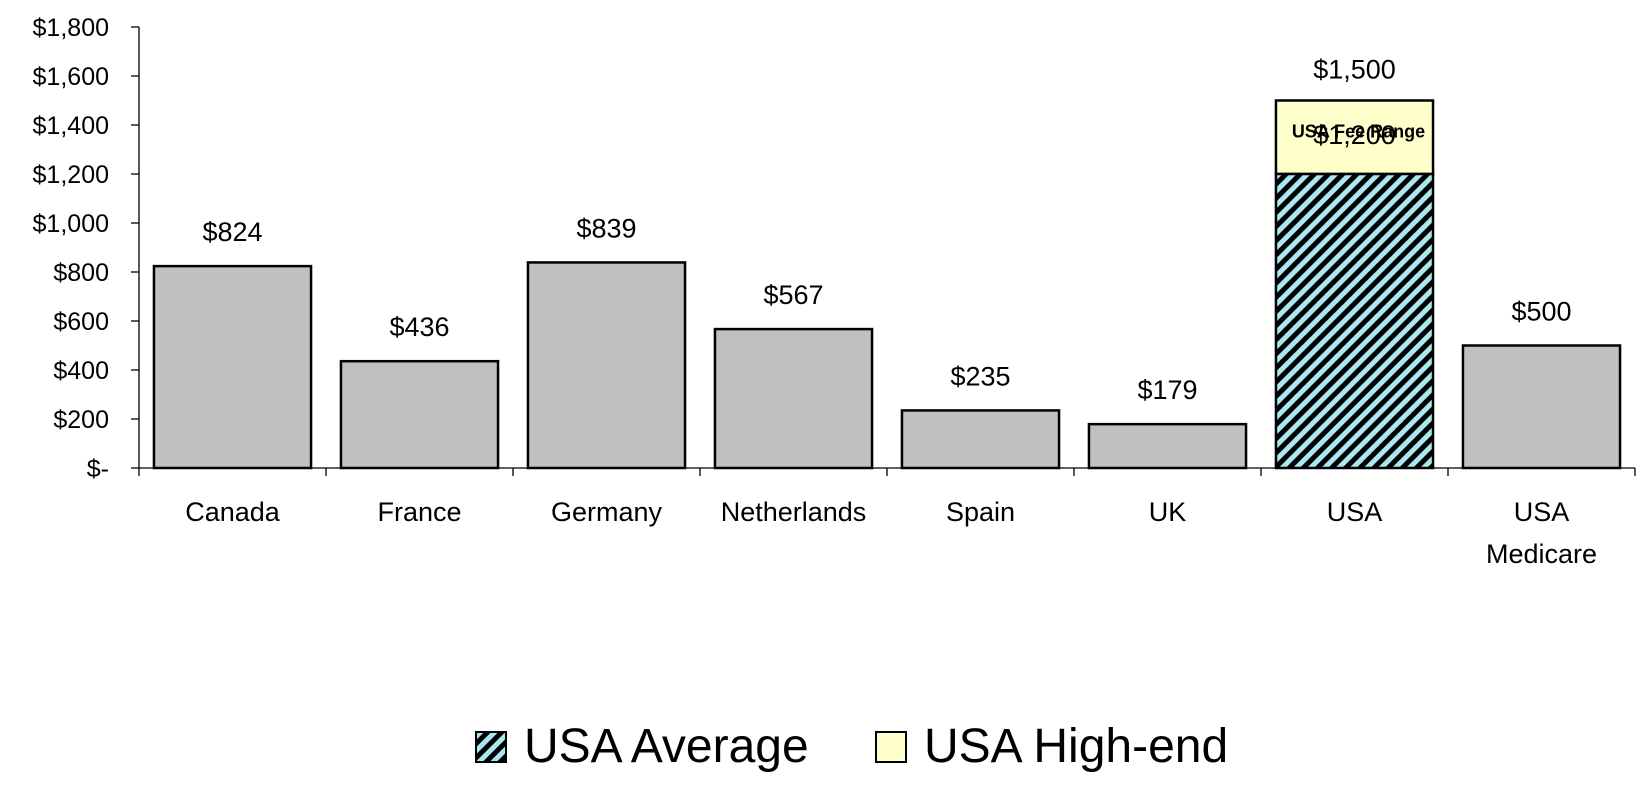 This screenshot has height=786, width=1642. What do you see at coordinates (81, 322) in the screenshot?
I see `y-tick-label: $600` at bounding box center [81, 322].